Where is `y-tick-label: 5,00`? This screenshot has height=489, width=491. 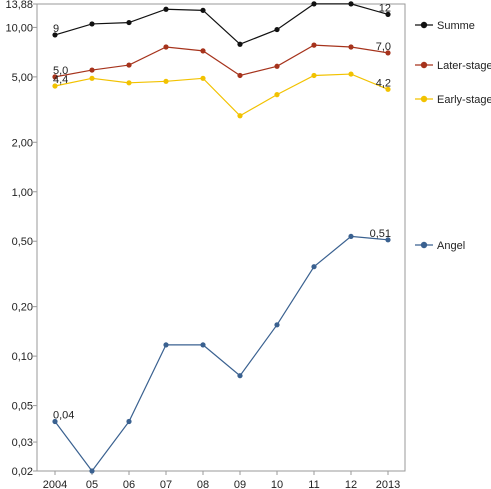
y-tick-label: 5,00 is located at coordinates (22, 78).